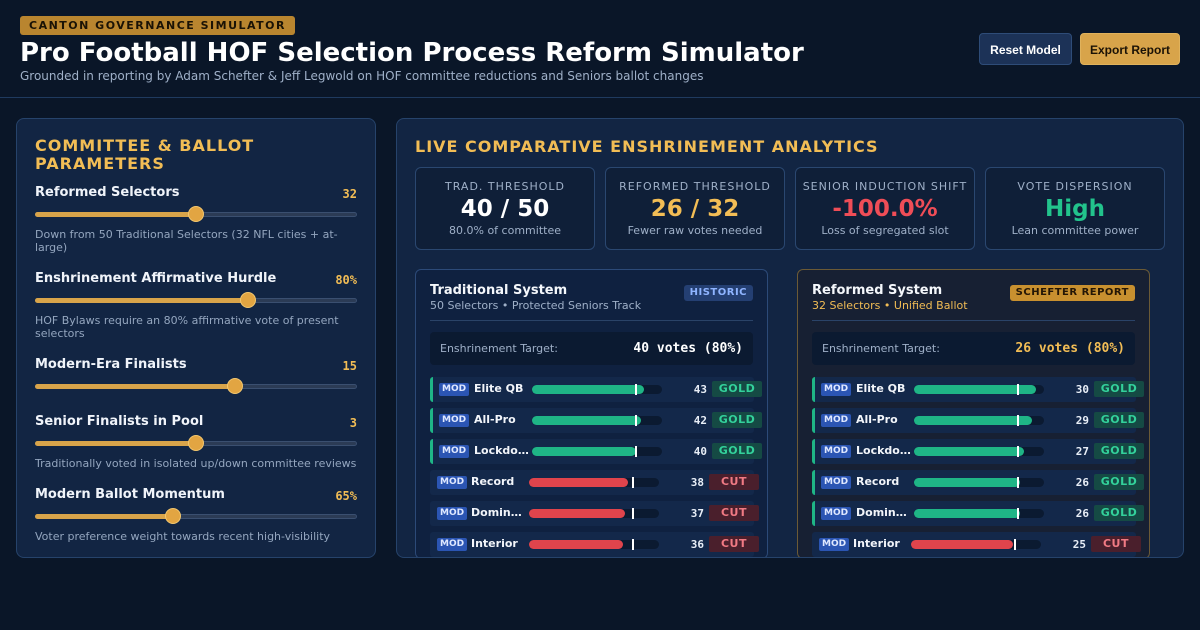 This screenshot has width=1200, height=630. I want to click on affirmative-hurdle-slider, so click(196, 300).